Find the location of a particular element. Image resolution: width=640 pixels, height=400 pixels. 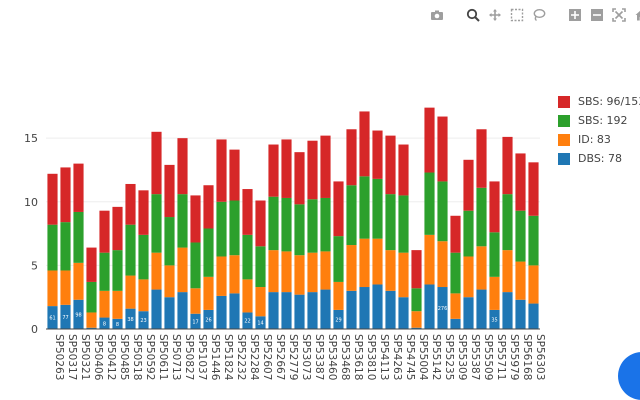

camera-icon is located at coordinates (437, 15).